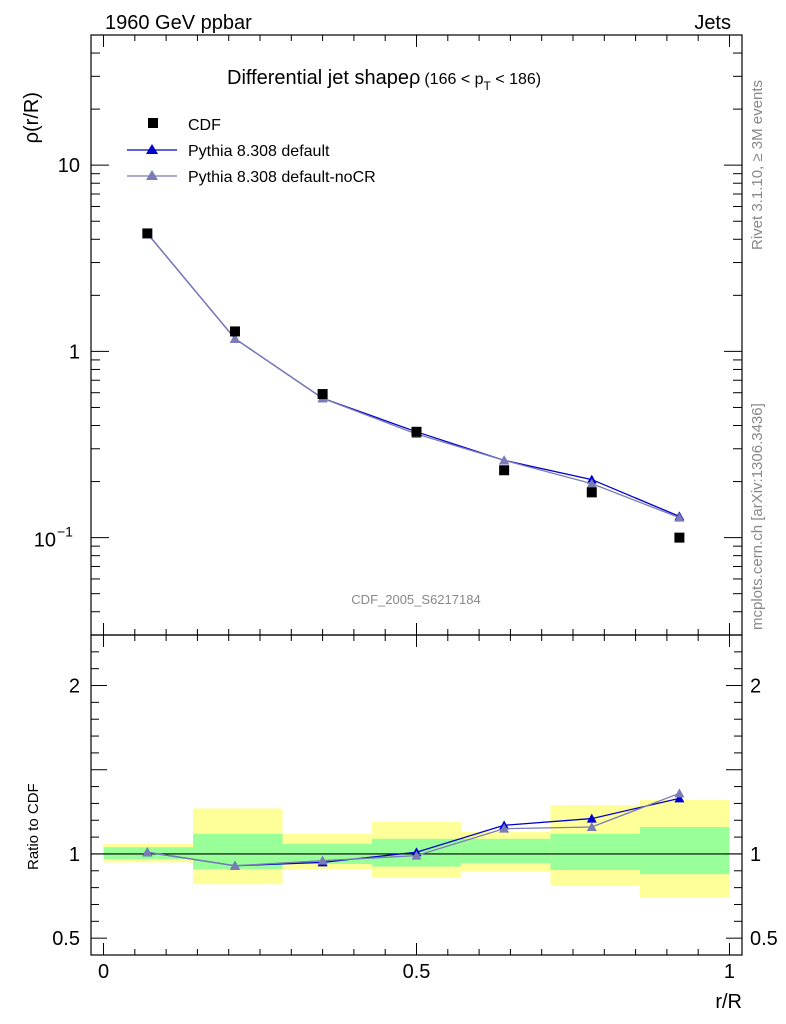  I want to click on chart-title: Differential jet shapeρ (166 < pT < 186), so click(384, 80).